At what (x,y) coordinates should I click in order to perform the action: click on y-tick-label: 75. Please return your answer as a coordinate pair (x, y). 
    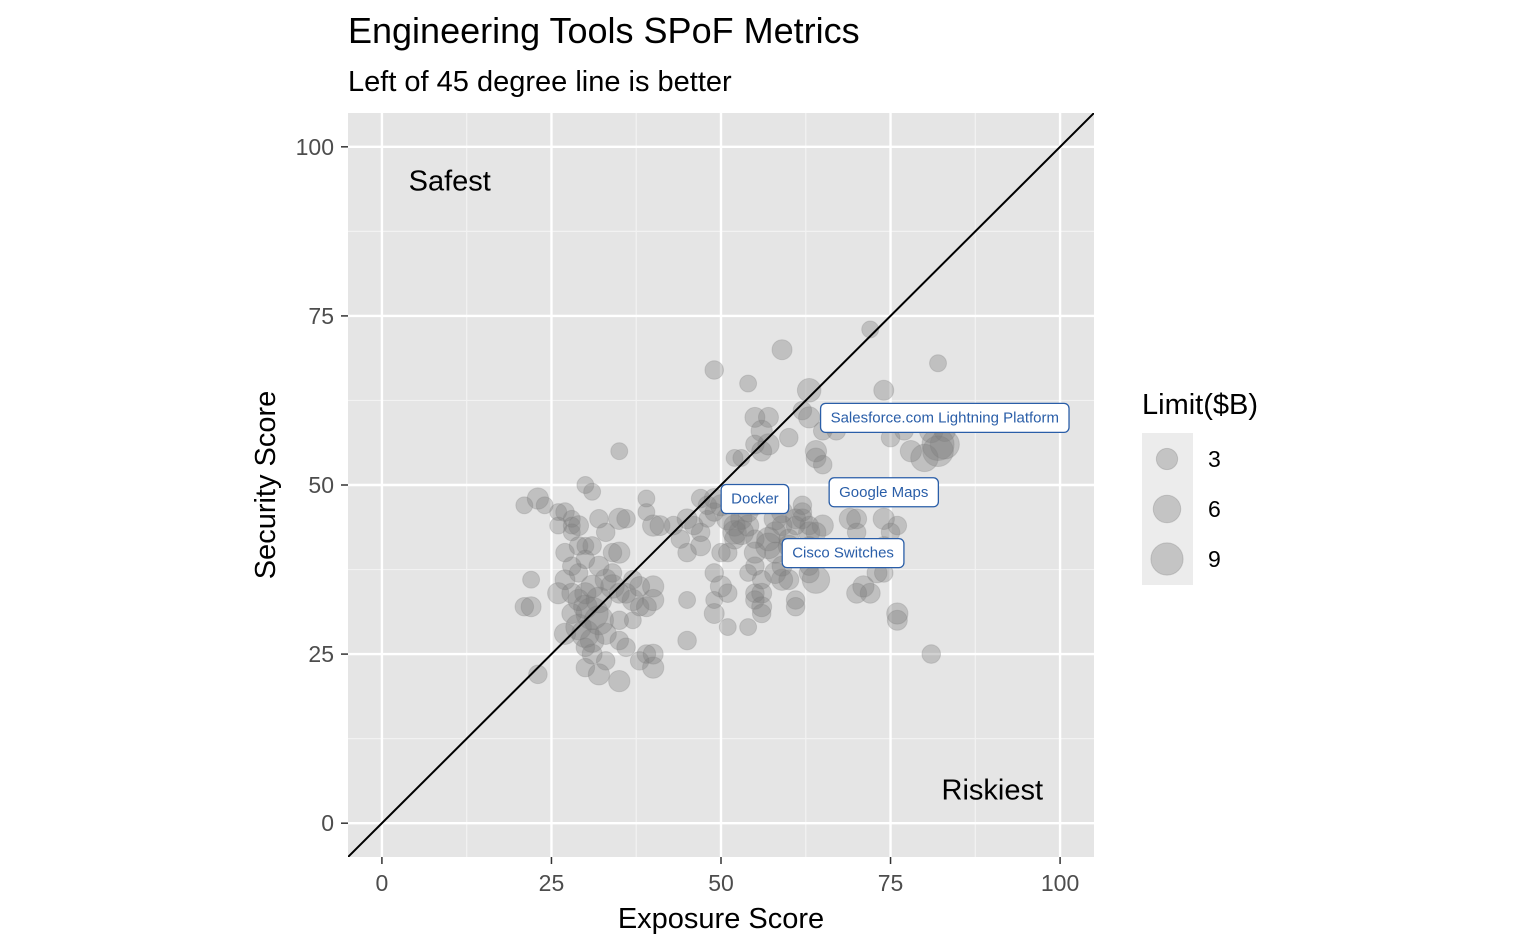
    Looking at the image, I should click on (321, 316).